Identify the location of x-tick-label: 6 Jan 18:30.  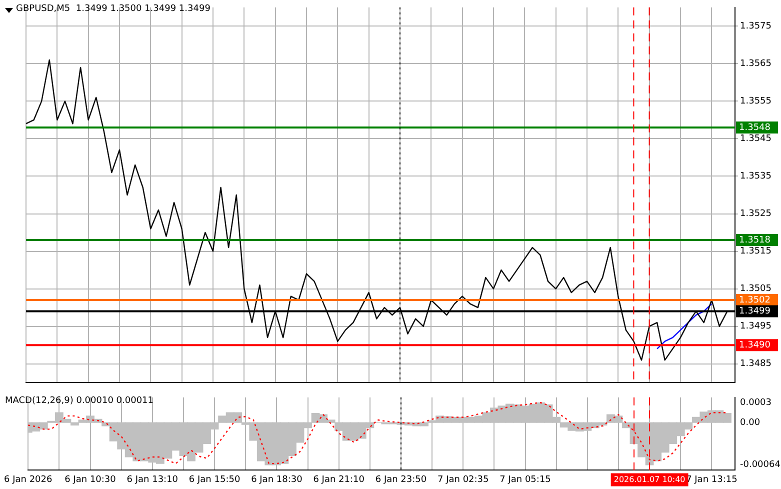
(277, 479).